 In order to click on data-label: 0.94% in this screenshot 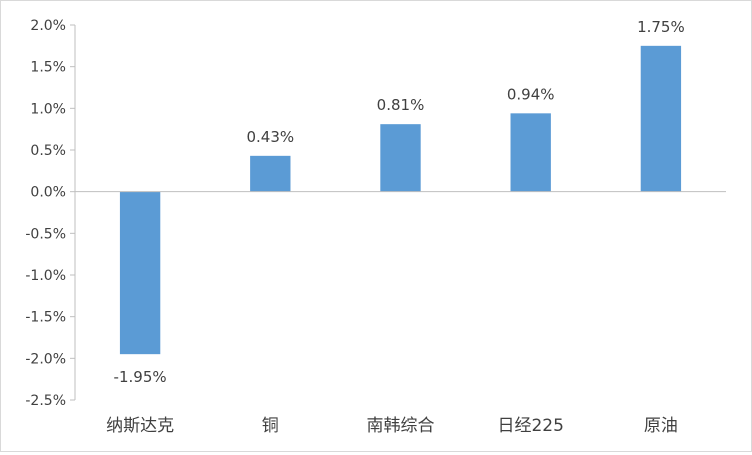, I will do `click(531, 94)`.